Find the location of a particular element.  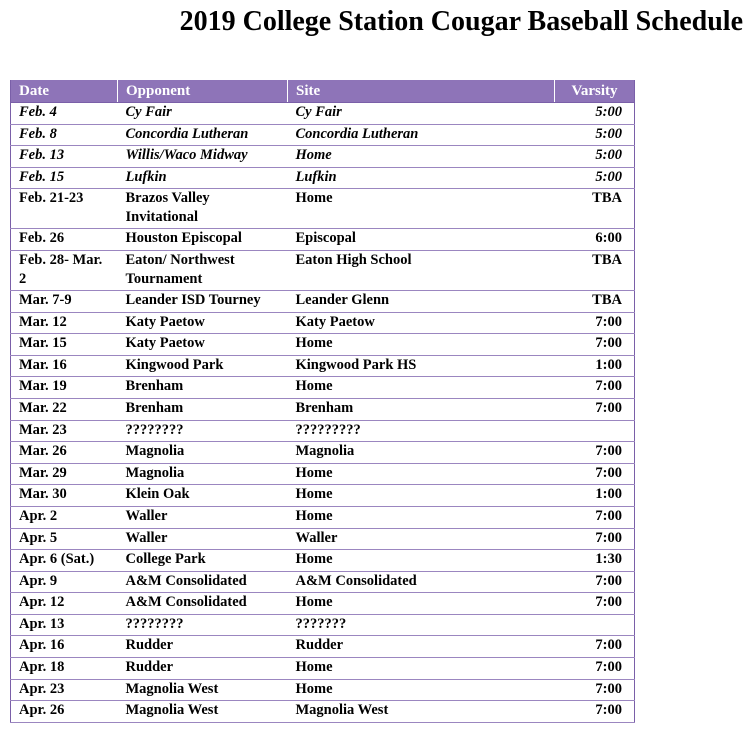

date-cell: Feb. 21-23 is located at coordinates (64, 209).